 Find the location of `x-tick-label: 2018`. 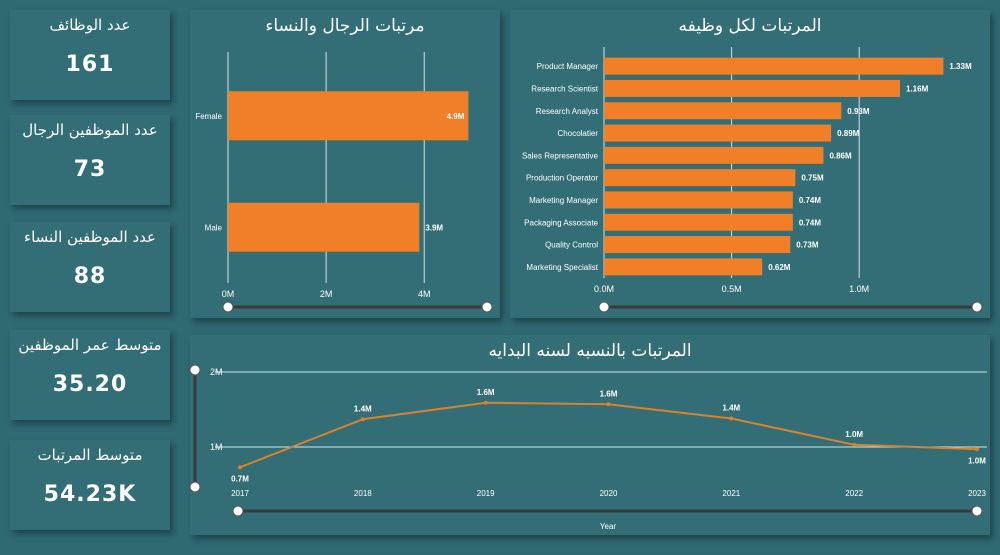

x-tick-label: 2018 is located at coordinates (363, 493).